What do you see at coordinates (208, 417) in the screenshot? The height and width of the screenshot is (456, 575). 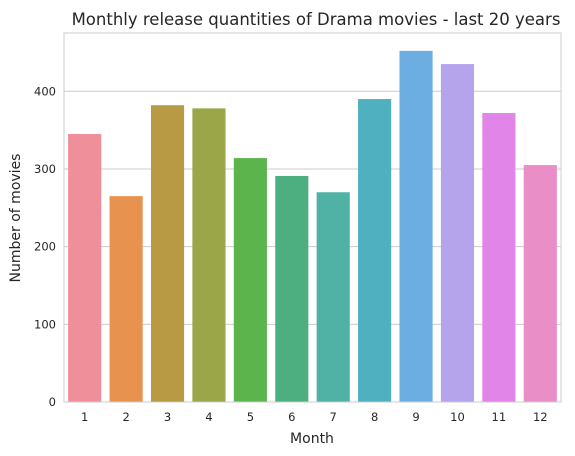 I see `x-tick-label: 4` at bounding box center [208, 417].